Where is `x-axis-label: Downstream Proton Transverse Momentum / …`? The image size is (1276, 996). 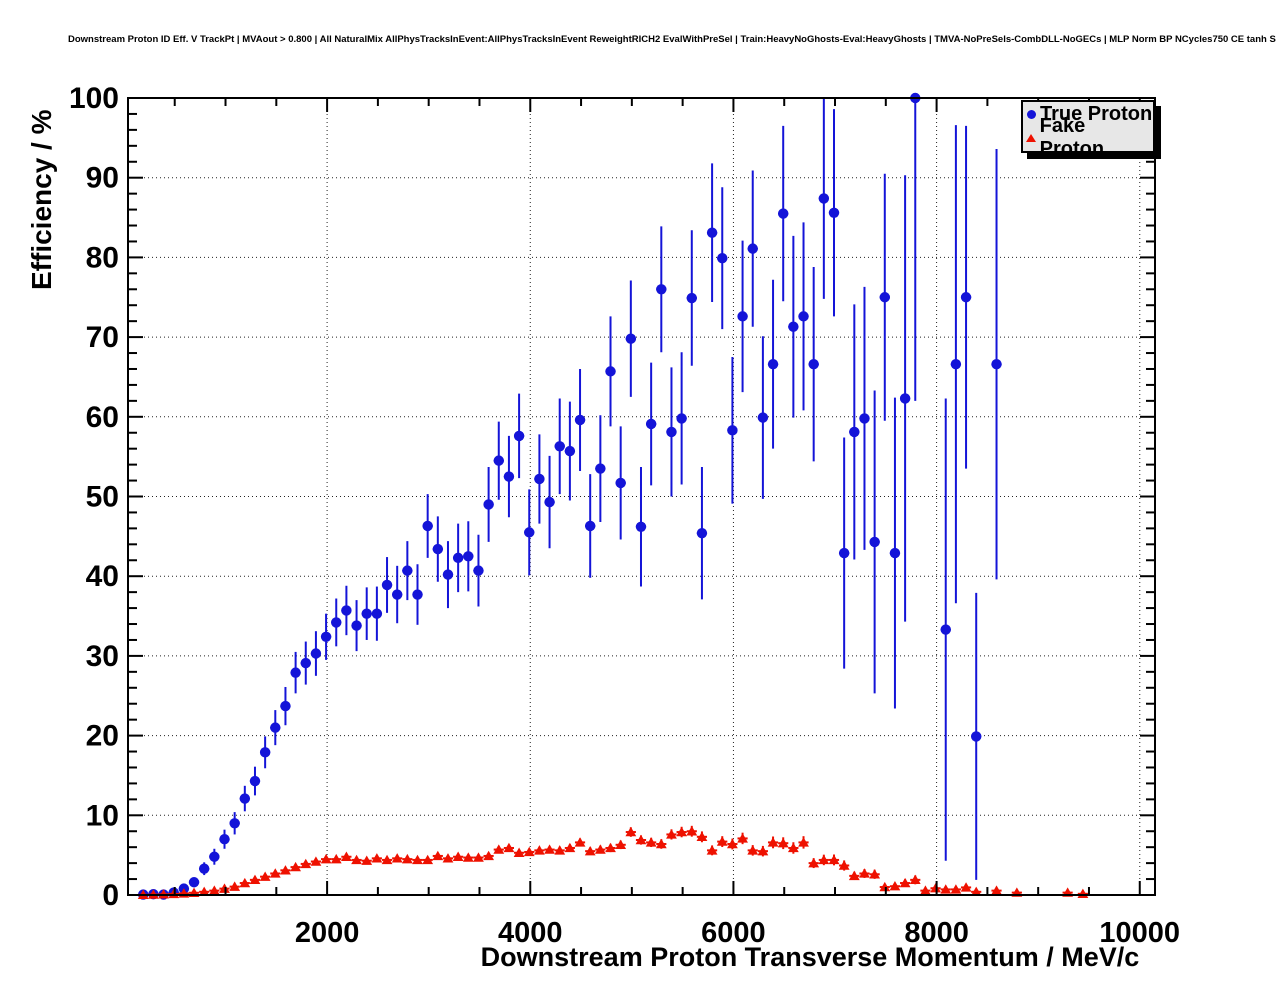
x-axis-label: Downstream Proton Transverse Momentum / … is located at coordinates (810, 957).